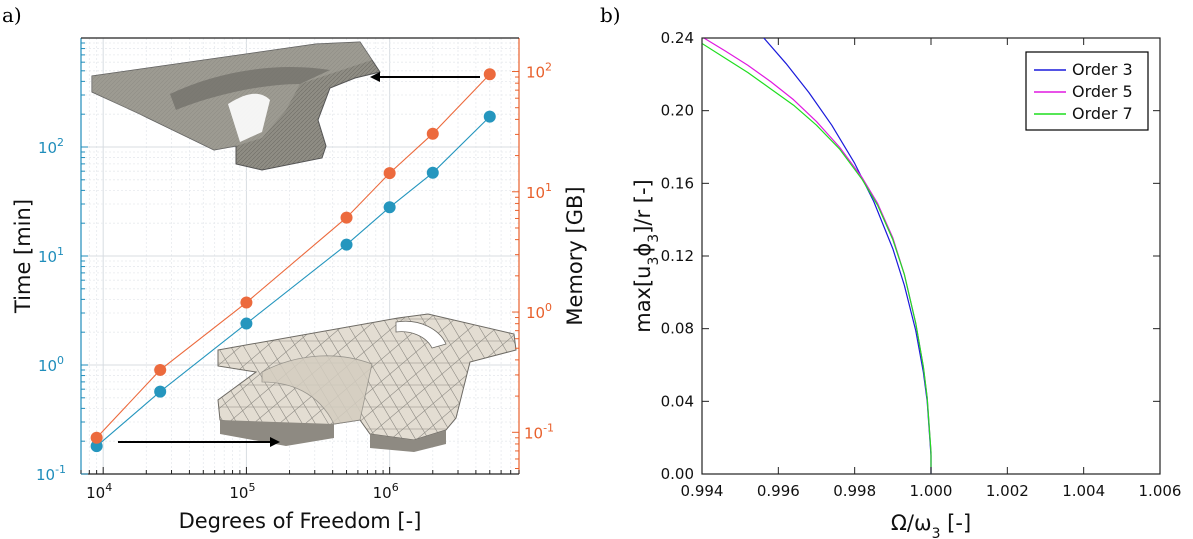  What do you see at coordinates (251, 487) in the screenshot?
I see `x-tick-label-exponent: 5` at bounding box center [251, 487].